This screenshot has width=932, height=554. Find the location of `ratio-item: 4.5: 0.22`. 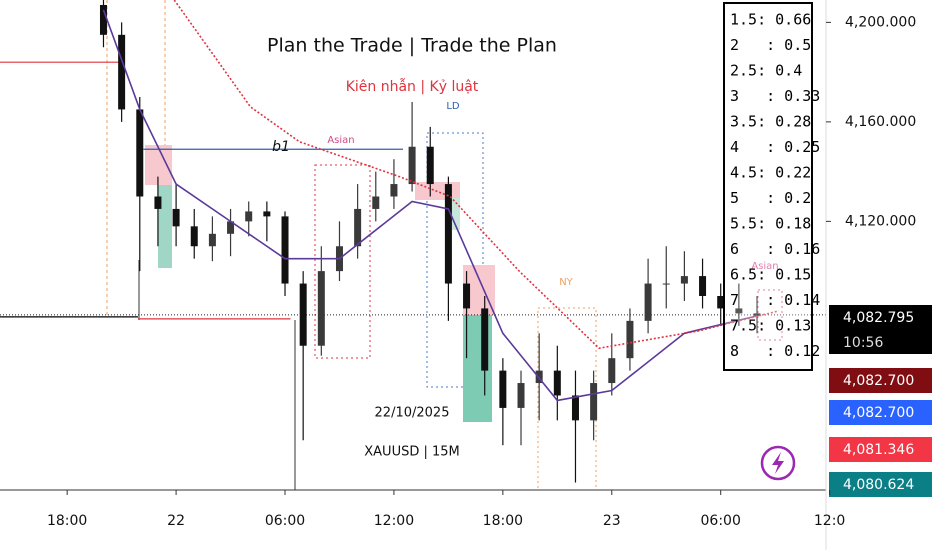

ratio-item: 4.5: 0.22 is located at coordinates (770, 173).